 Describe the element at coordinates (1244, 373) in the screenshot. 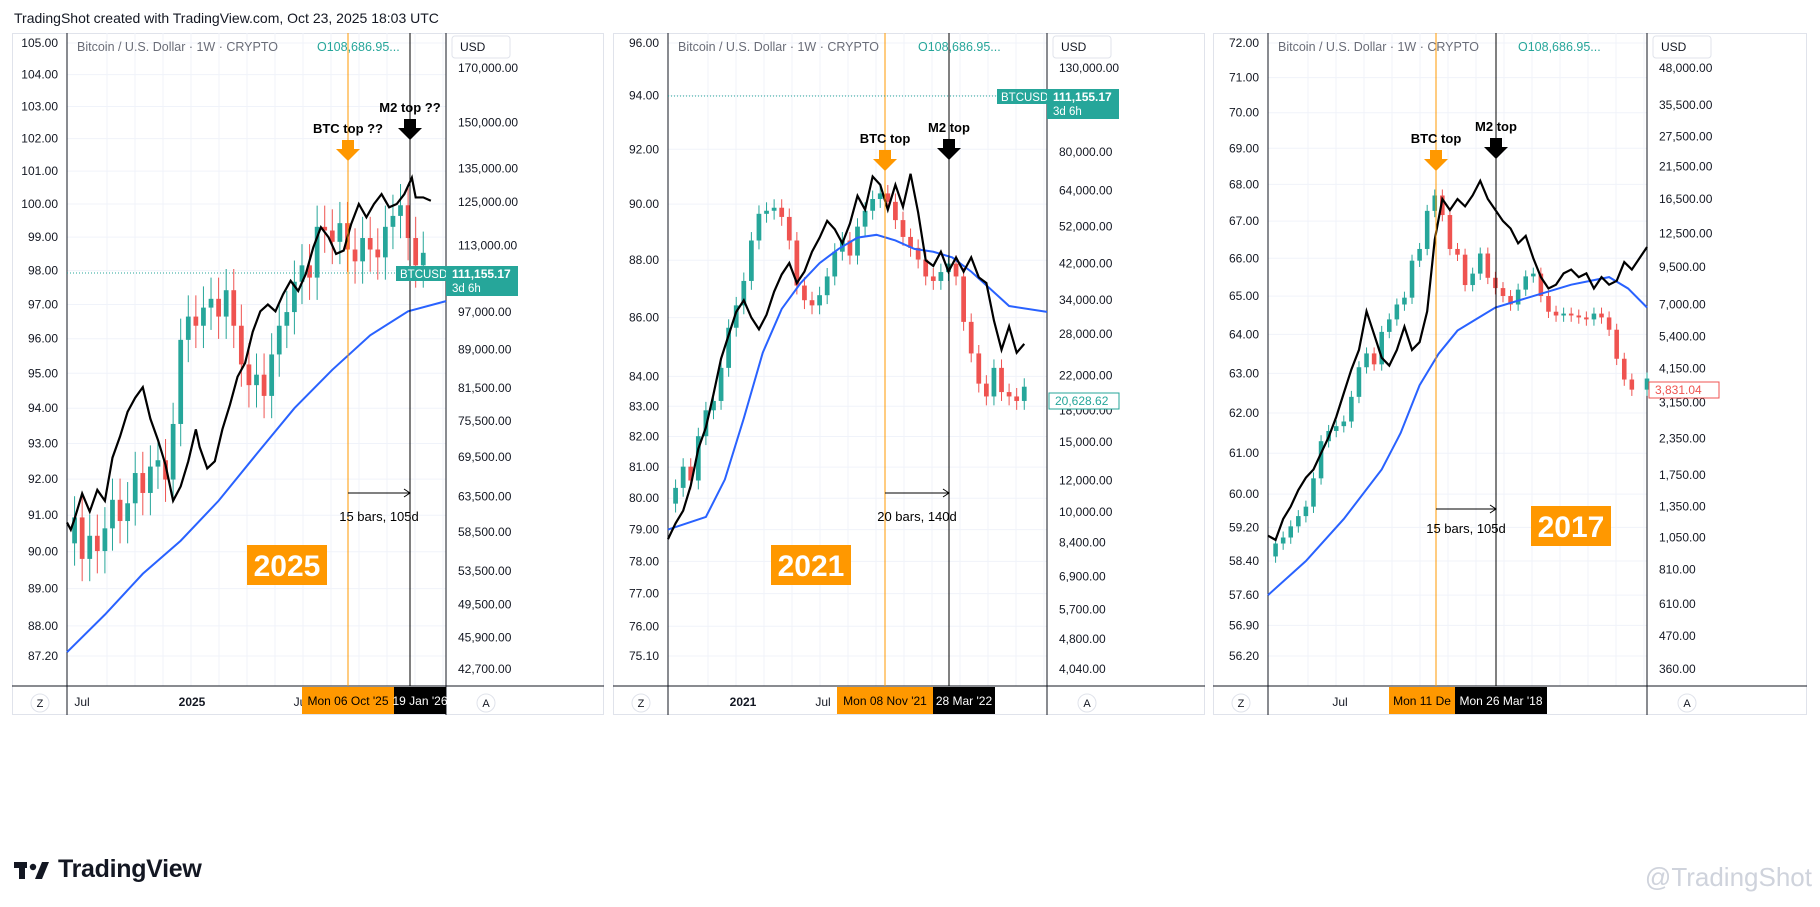

I see `left-axis-tick: 63.00` at that location.